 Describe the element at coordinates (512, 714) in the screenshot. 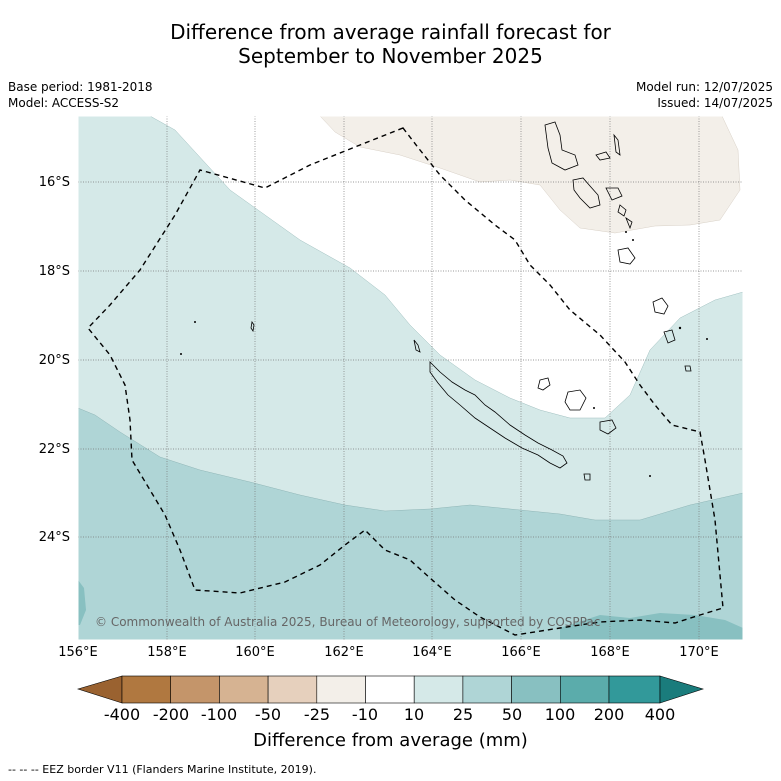

I see `colorbar-tick: 50` at that location.